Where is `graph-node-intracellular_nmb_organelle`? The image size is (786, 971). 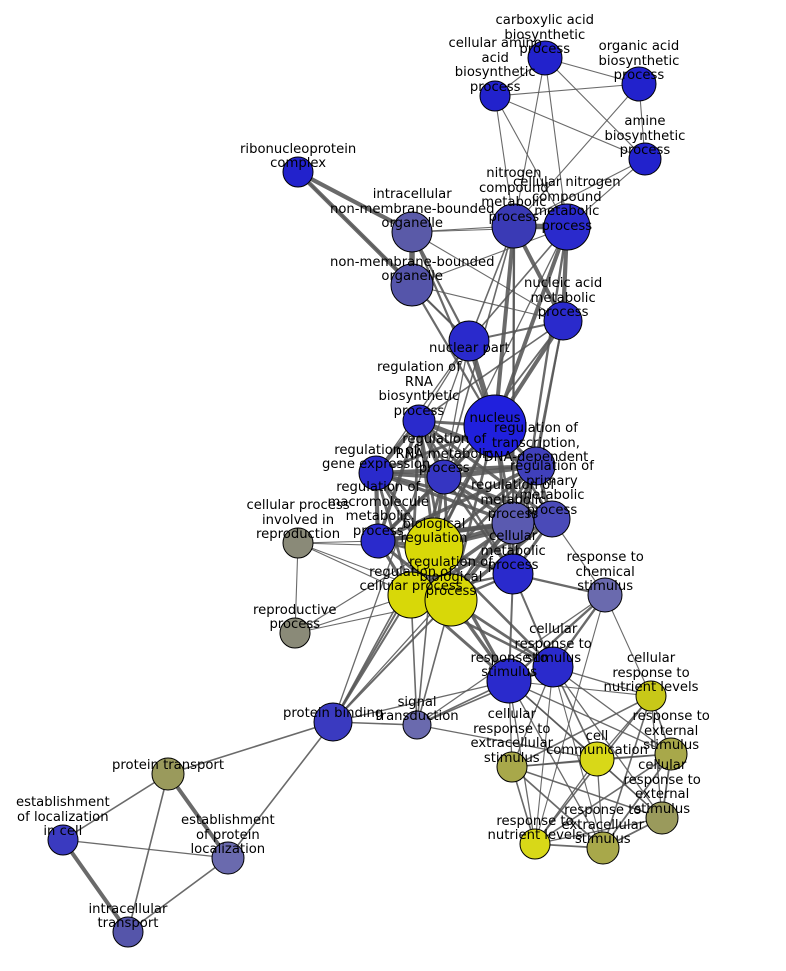 graph-node-intracellular_nmb_organelle is located at coordinates (412, 232).